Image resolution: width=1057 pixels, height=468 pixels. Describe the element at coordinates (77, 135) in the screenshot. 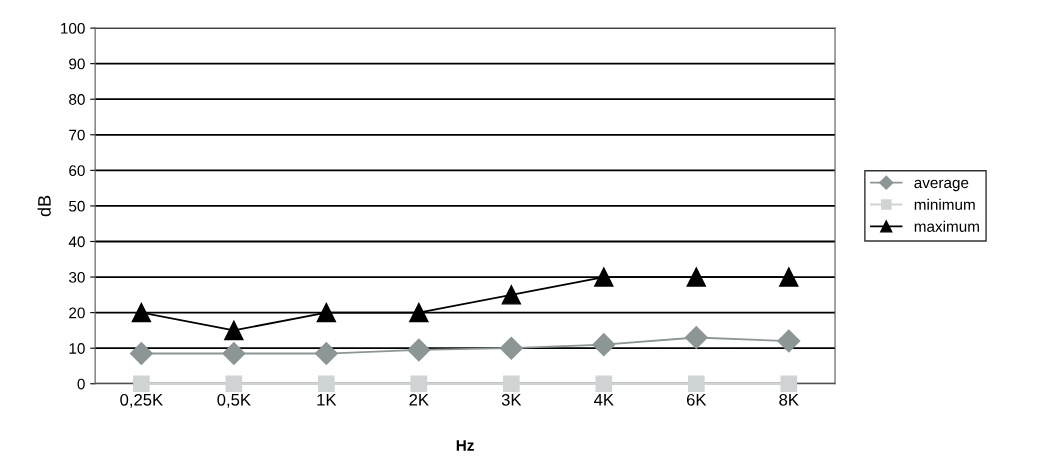

I see `y-tick-label: 70` at that location.